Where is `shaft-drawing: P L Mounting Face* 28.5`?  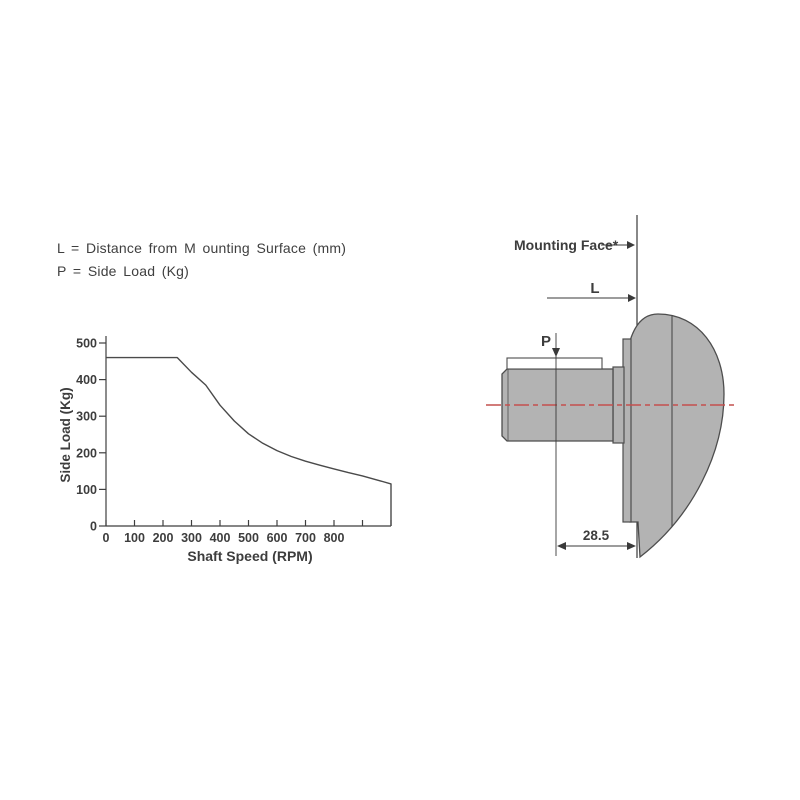 shaft-drawing: P L Mounting Face* 28.5 is located at coordinates (612, 387).